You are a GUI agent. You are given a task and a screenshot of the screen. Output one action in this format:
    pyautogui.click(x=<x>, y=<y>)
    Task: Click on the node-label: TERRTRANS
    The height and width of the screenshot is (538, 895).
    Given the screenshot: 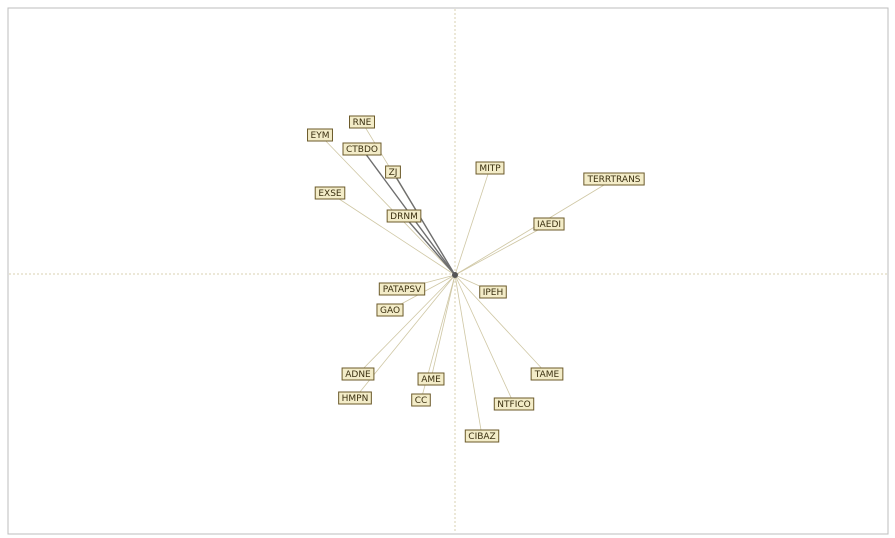 What is the action you would take?
    pyautogui.click(x=613, y=180)
    